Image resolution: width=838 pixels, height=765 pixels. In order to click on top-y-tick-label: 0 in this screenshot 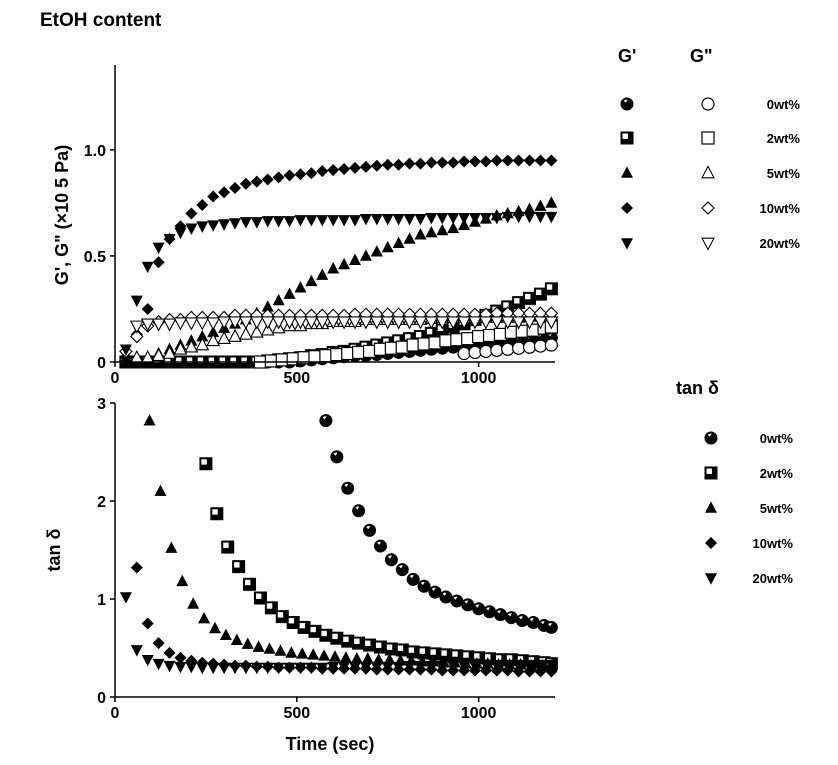, I will do `click(101, 363)`.